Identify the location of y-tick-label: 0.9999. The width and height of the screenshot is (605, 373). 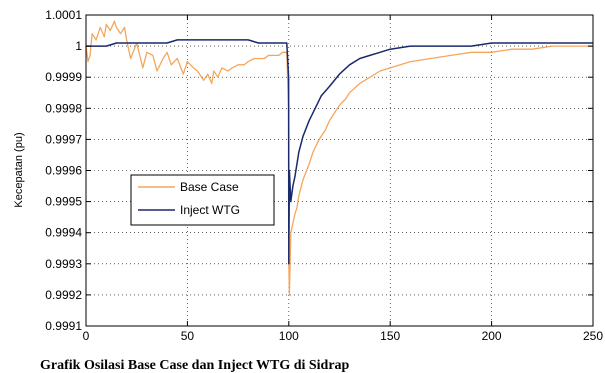
(63, 77).